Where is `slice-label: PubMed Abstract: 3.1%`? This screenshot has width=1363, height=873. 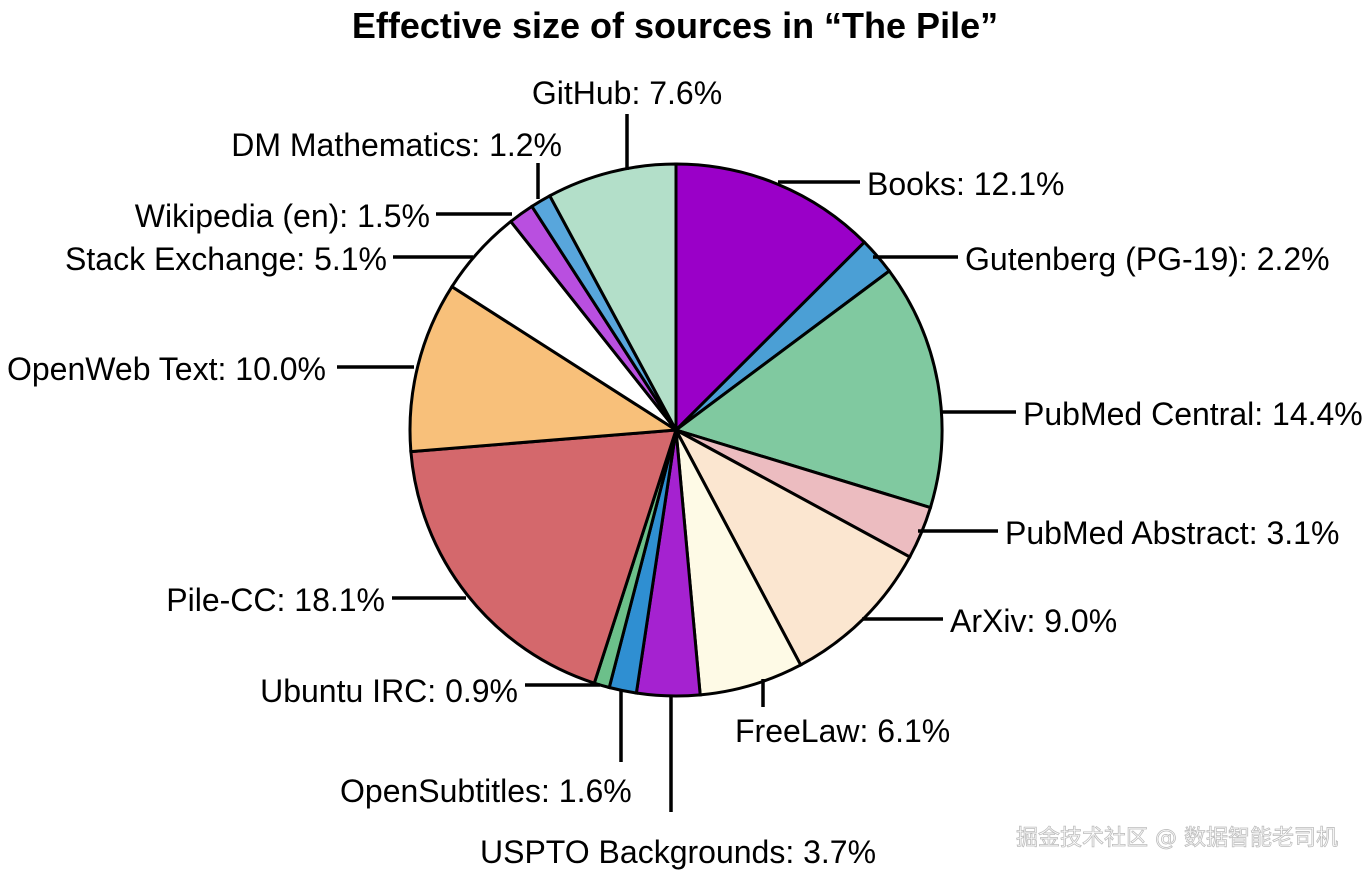 slice-label: PubMed Abstract: 3.1% is located at coordinates (1172, 533).